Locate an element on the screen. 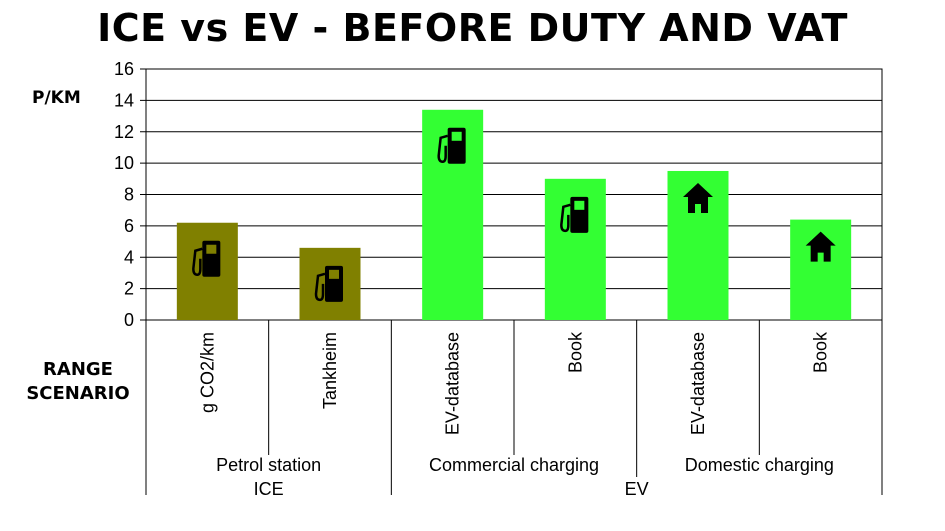 This screenshot has height=531, width=945. category-label: Tankheim is located at coordinates (330, 370).